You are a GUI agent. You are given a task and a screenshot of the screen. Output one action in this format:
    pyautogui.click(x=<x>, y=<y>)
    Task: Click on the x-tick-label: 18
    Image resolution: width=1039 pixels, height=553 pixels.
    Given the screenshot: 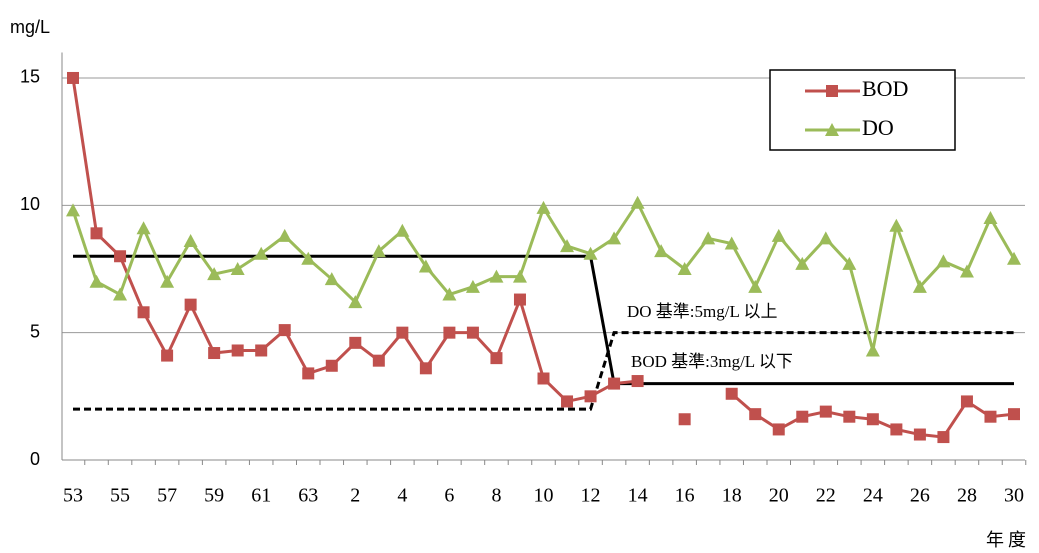 What is the action you would take?
    pyautogui.click(x=732, y=496)
    